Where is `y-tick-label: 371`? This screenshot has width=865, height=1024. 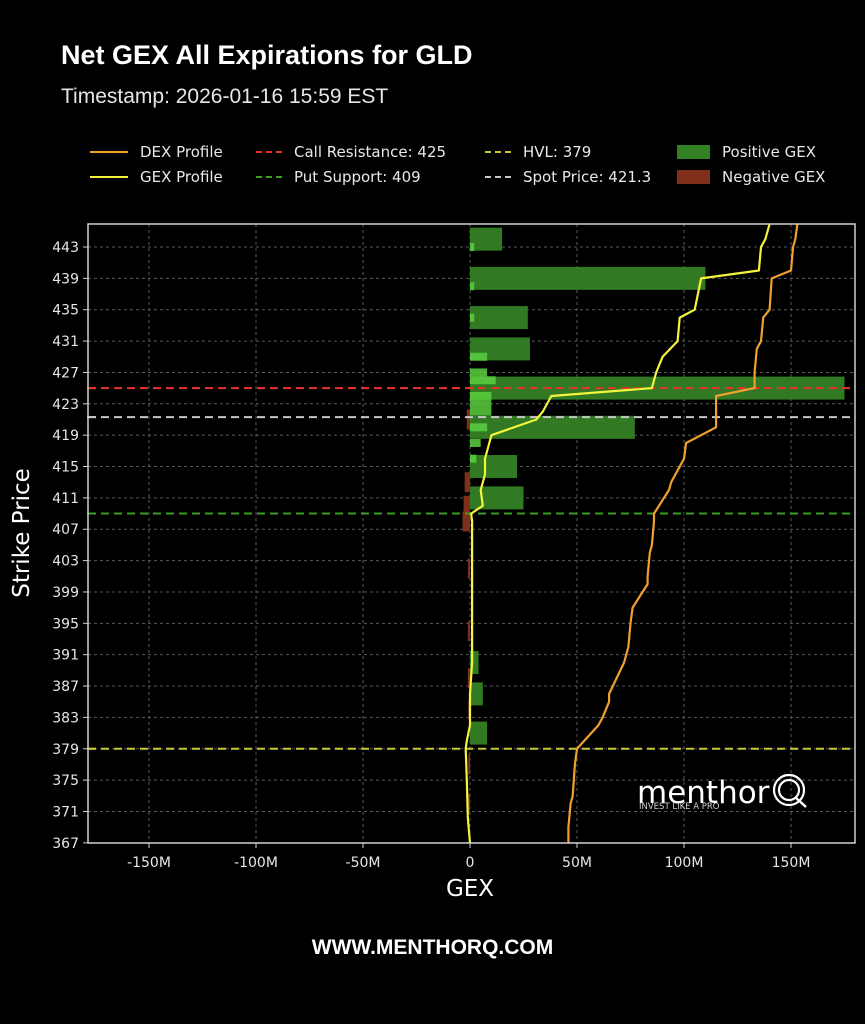 y-tick-label: 371 is located at coordinates (65, 812).